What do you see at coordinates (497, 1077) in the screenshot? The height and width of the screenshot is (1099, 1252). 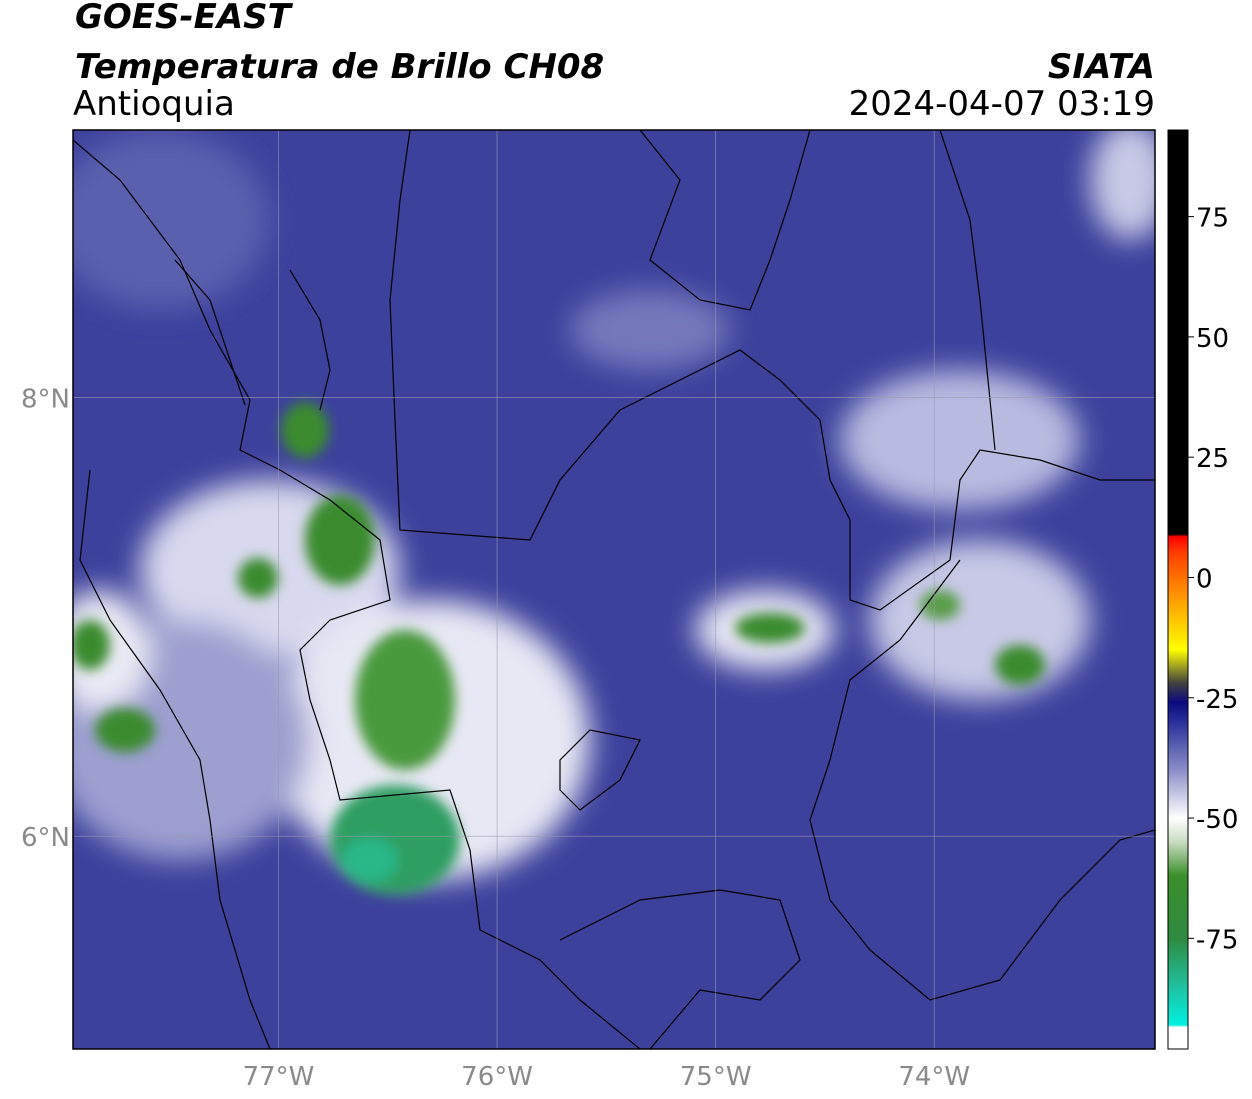 I see `lon-tick-label: 76°W` at bounding box center [497, 1077].